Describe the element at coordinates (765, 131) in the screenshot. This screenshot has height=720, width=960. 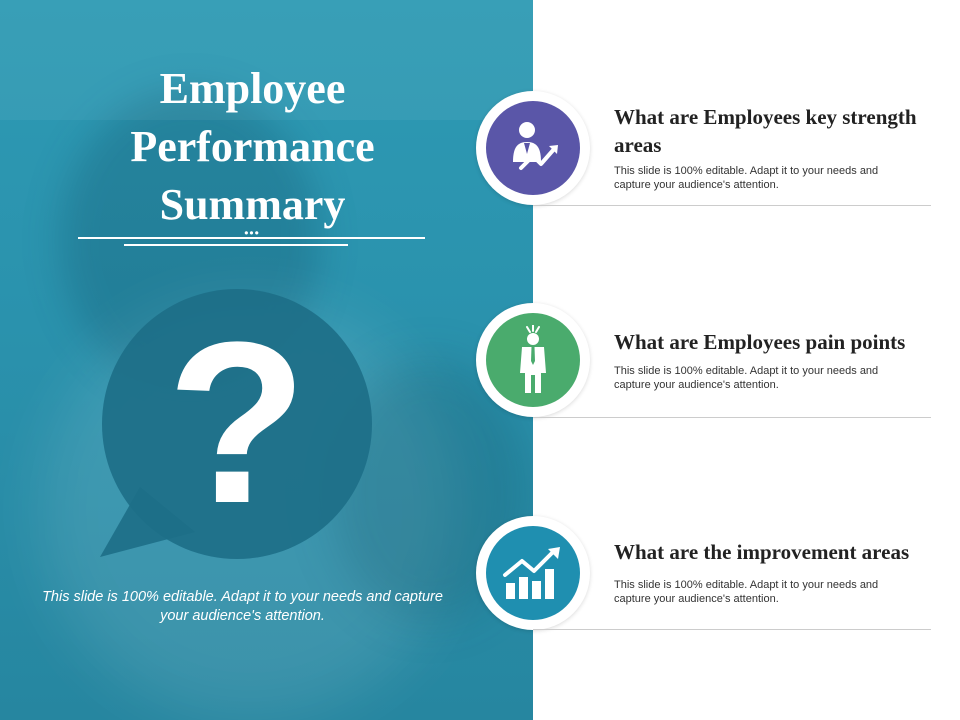
I see `item-title-strengths: What are Employees key strength areas` at that location.